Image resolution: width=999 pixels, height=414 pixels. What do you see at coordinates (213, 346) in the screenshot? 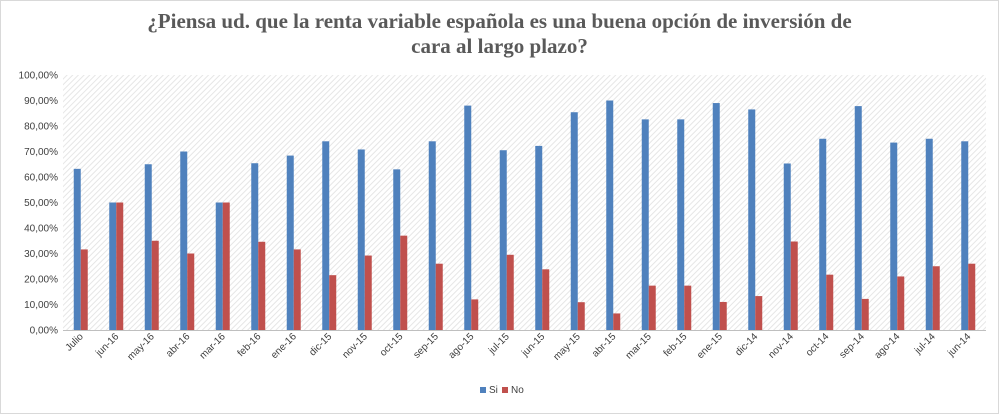
I see `x-tick-label: mar-16` at bounding box center [213, 346].